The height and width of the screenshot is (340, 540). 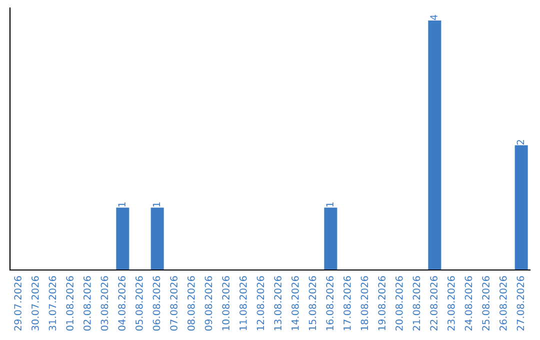 What do you see at coordinates (243, 303) in the screenshot?
I see `x-tick-label: 11.08.2026` at bounding box center [243, 303].